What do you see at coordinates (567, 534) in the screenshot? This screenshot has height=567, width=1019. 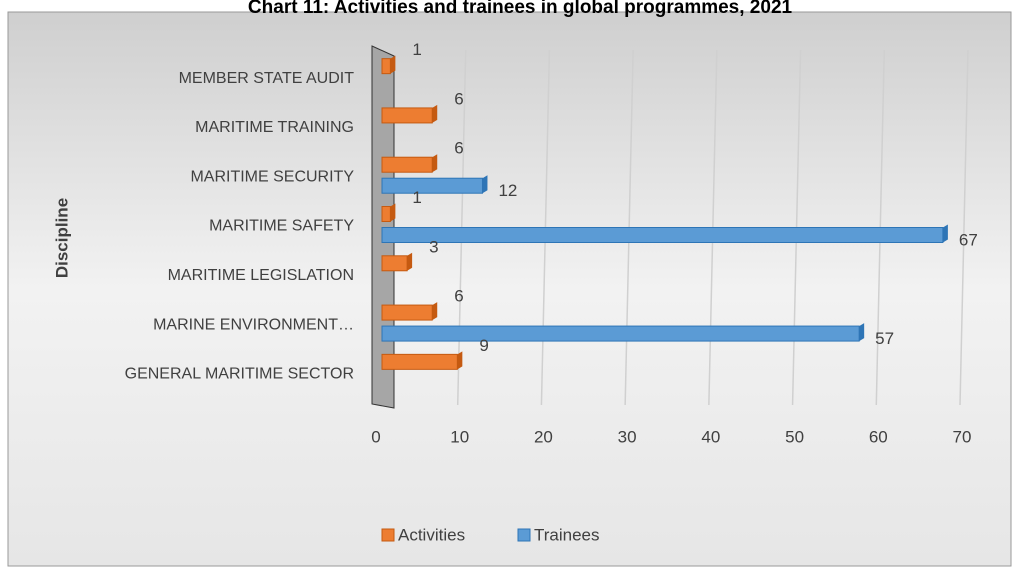 I see `legend-label: Trainees` at bounding box center [567, 534].